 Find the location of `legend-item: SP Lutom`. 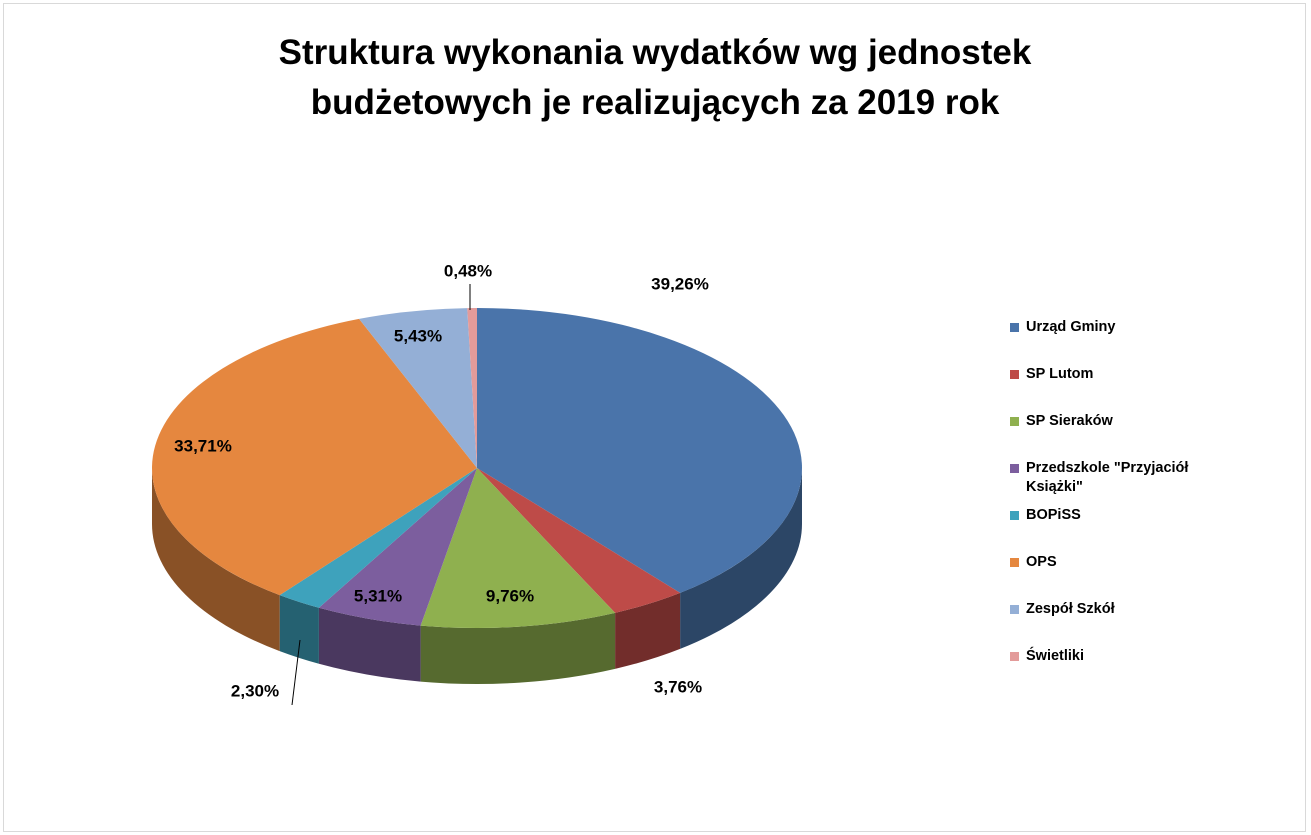

legend-item: SP Lutom is located at coordinates (1130, 388).